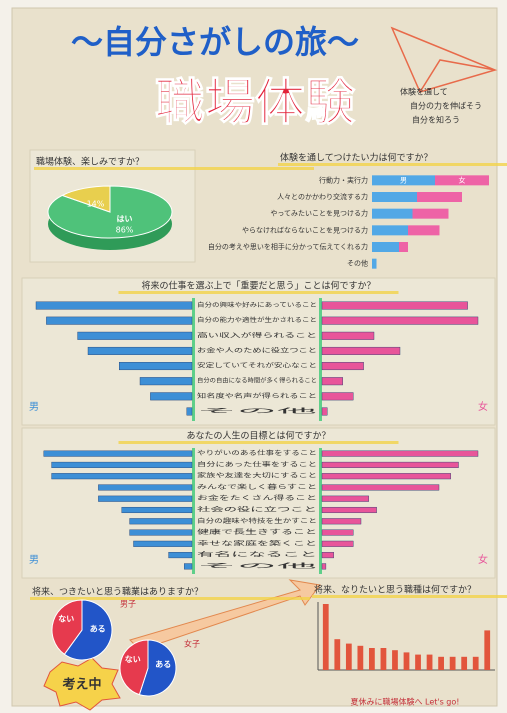 This screenshot has height=713, width=507. Describe the element at coordinates (257, 532) in the screenshot. I see `category-label: 健康で長生きすること` at that location.